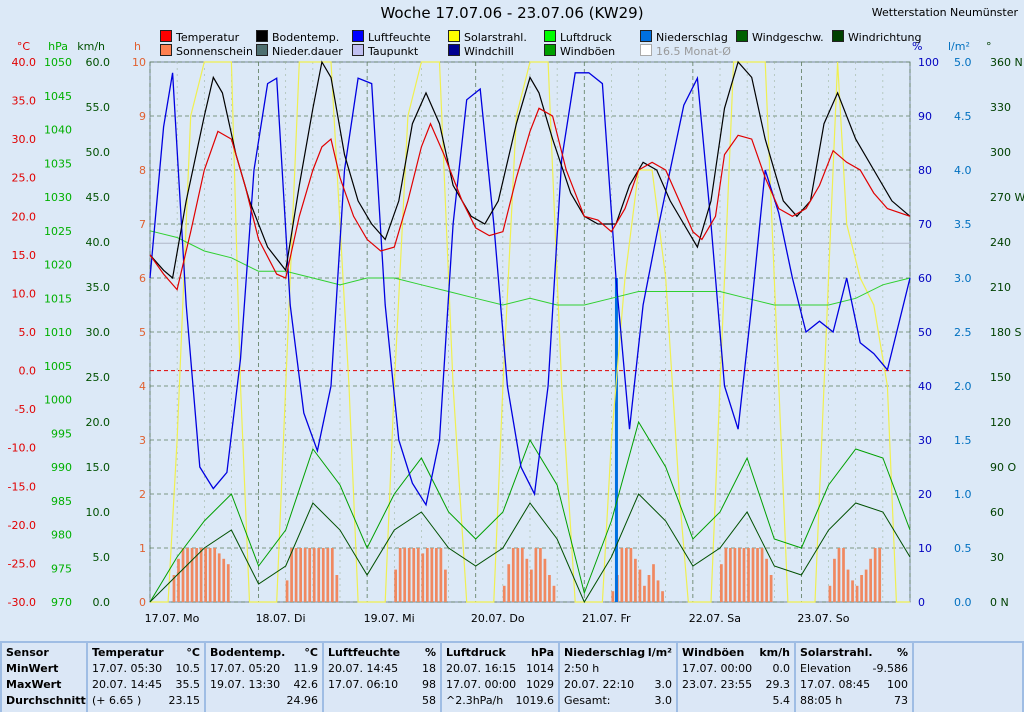  What do you see at coordinates (1000, 287) in the screenshot?
I see `direction-tick-label: 210` at bounding box center [1000, 287].